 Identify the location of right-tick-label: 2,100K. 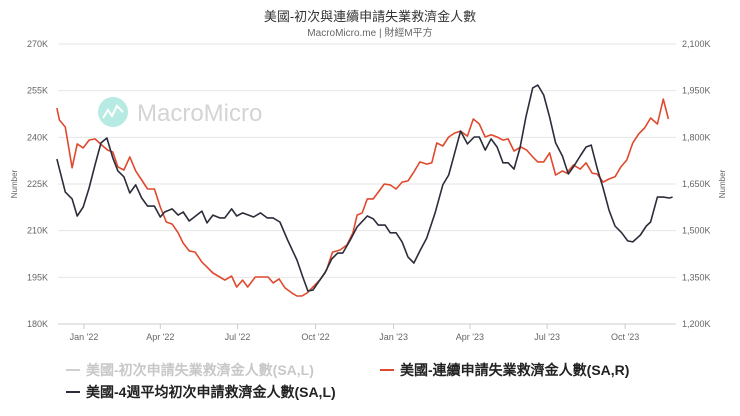
(696, 44).